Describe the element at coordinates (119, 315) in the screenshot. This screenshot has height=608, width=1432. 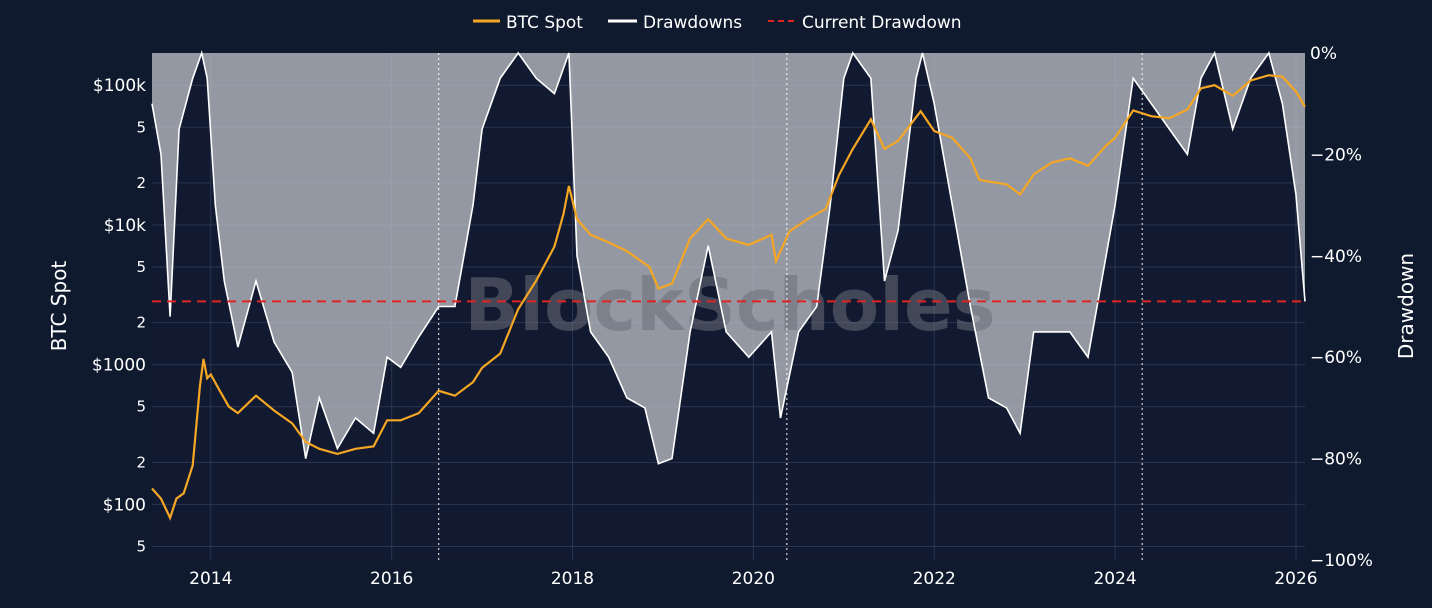
I see `left-axis-ticks: $100k $10k $1000 $100 5 2 5 2 5 2 5` at that location.